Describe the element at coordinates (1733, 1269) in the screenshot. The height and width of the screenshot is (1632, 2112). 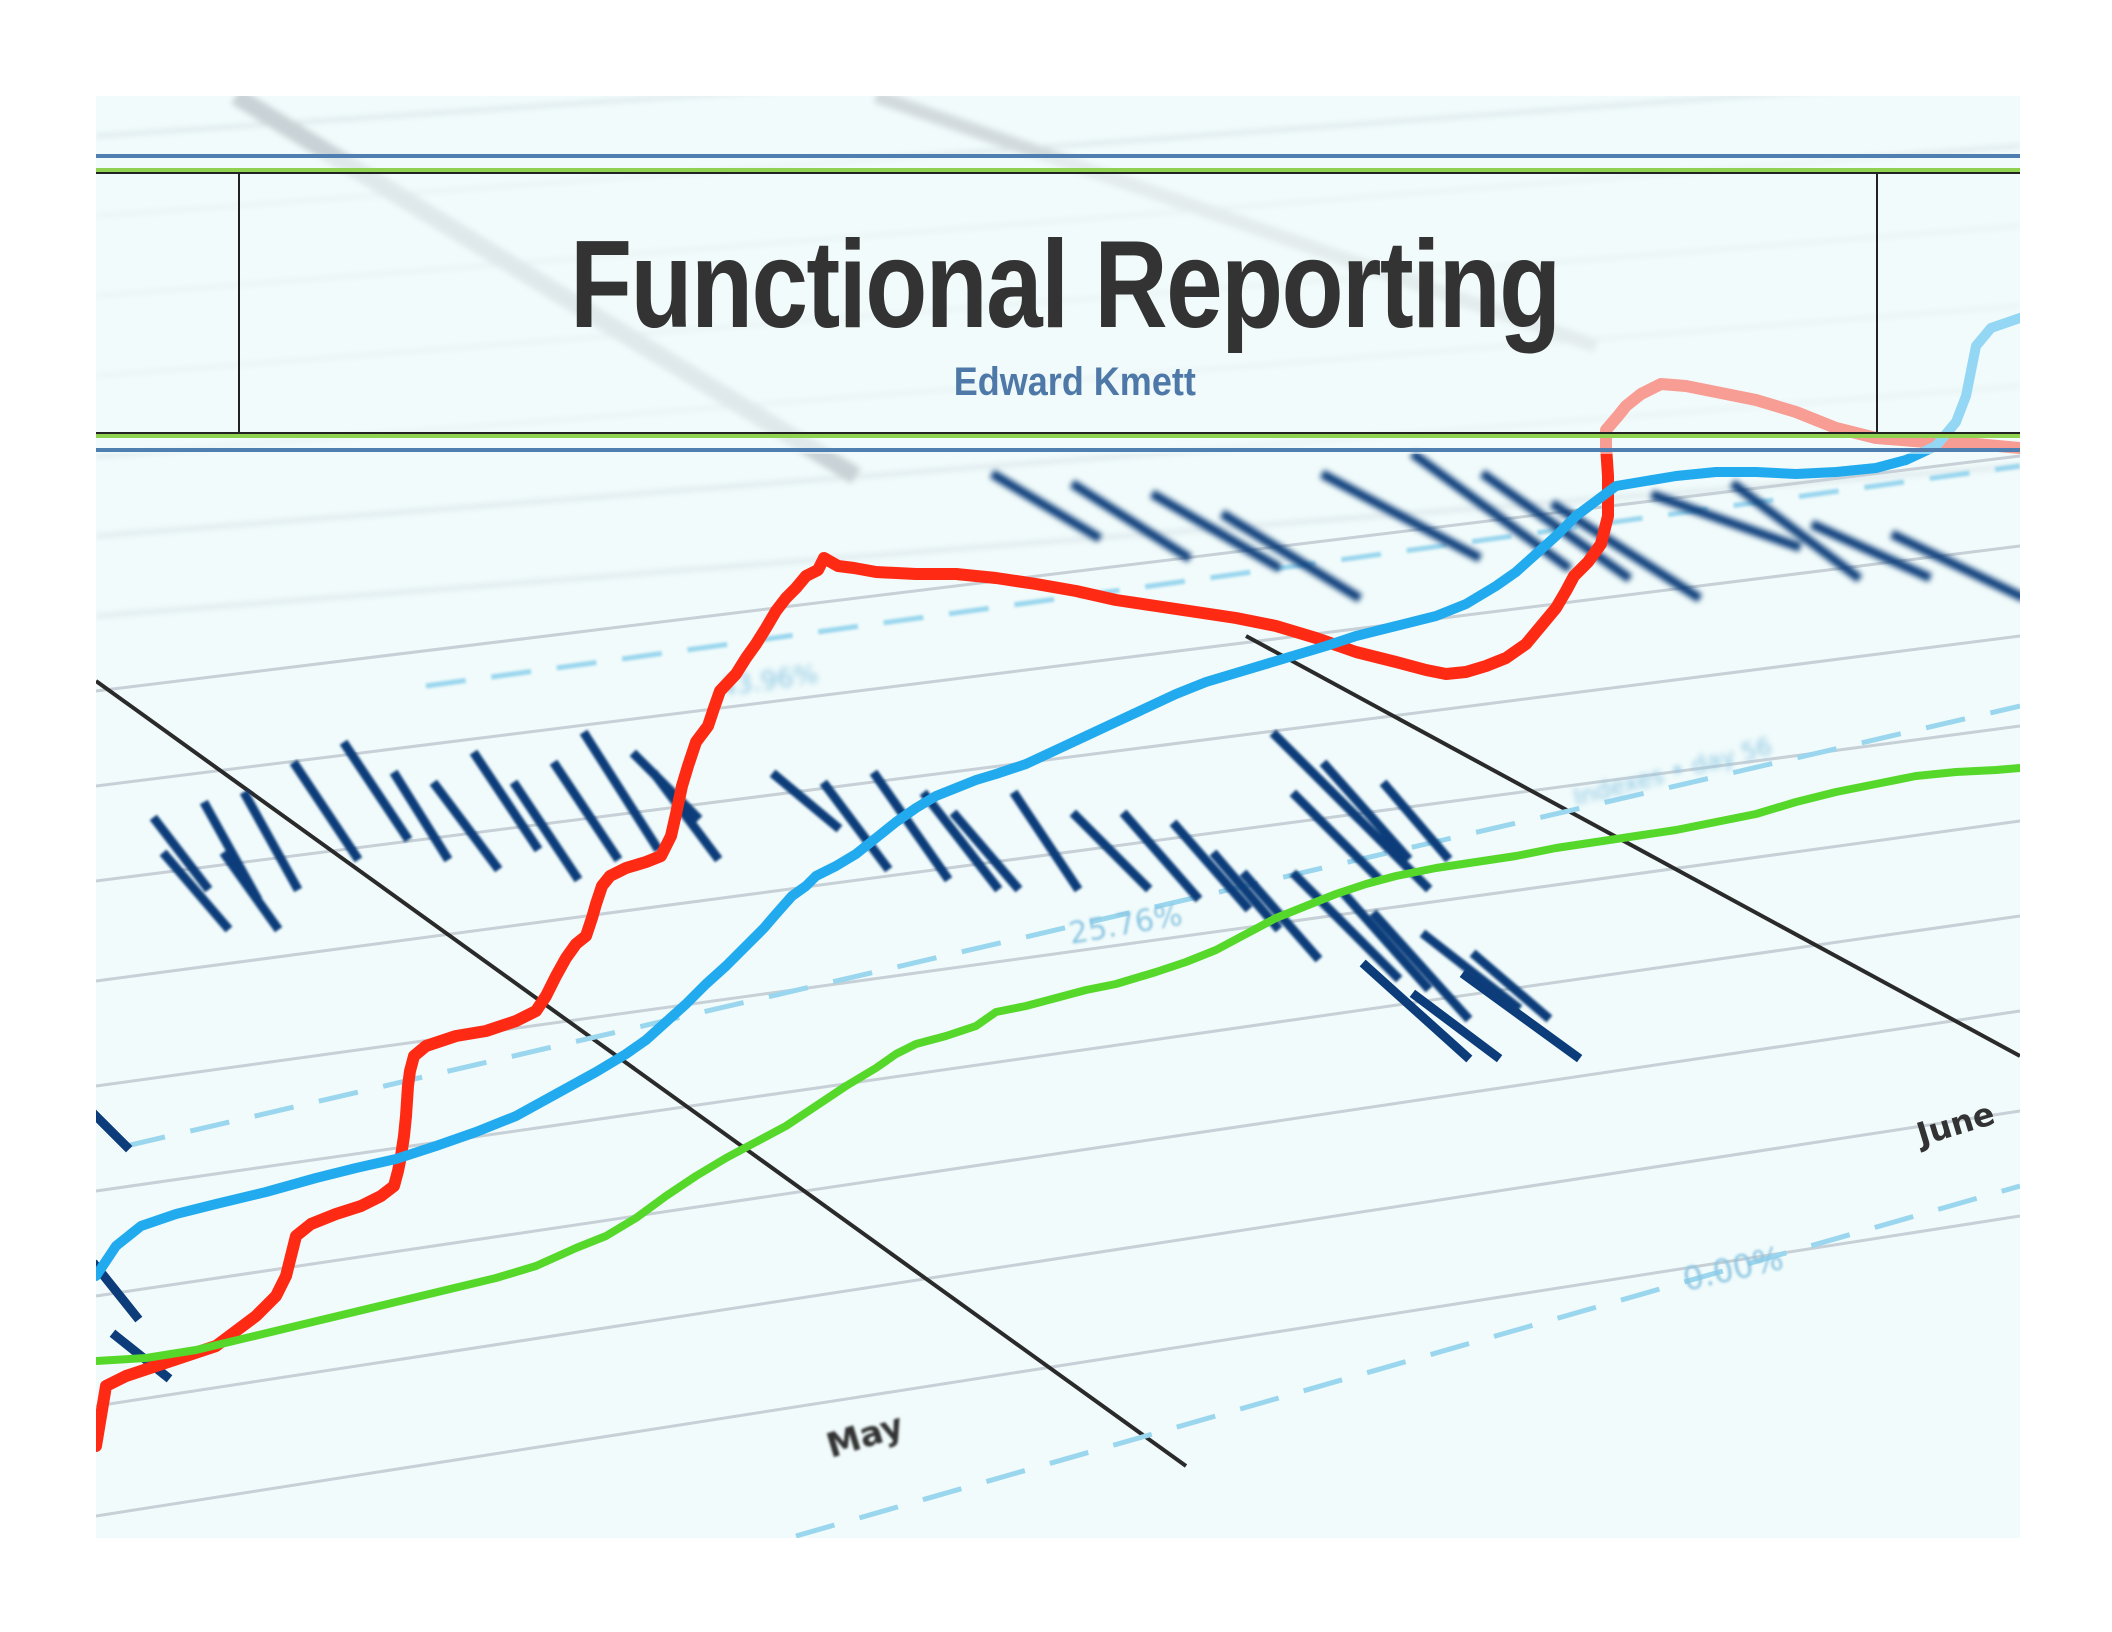
I see `pct-low-label: 0.00%` at that location.